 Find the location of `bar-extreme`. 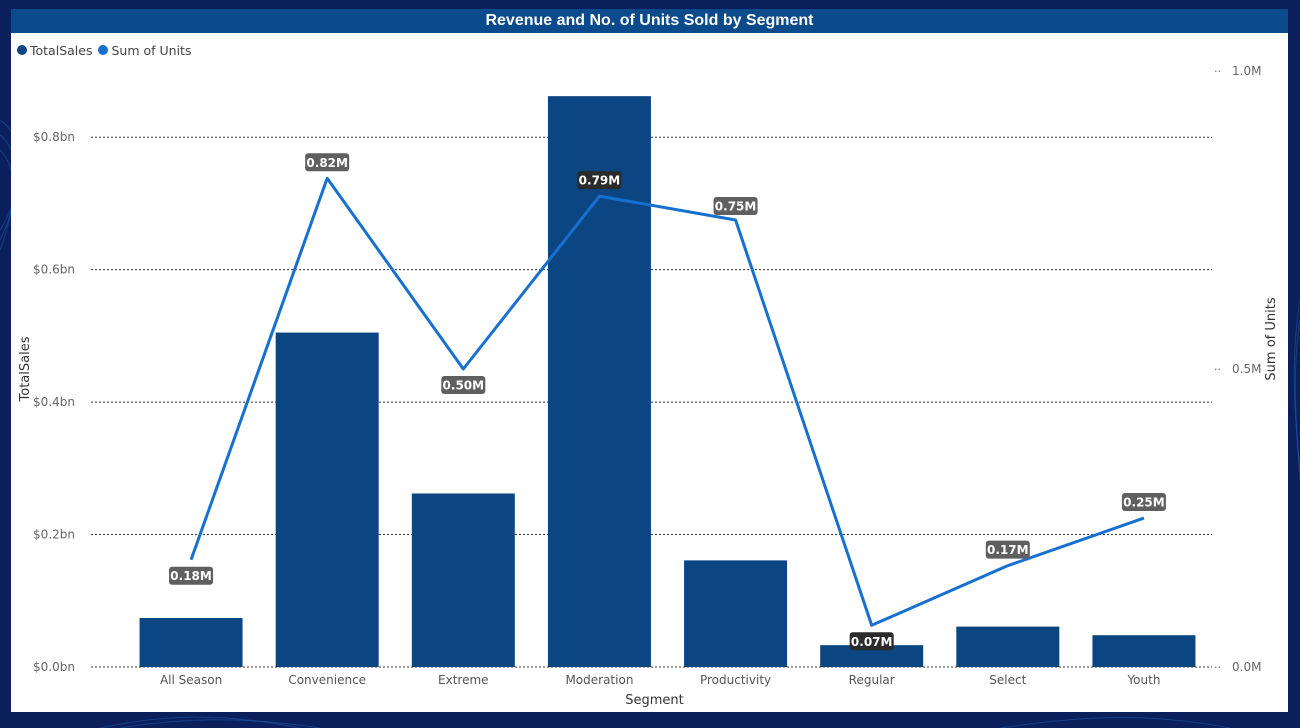

bar-extreme is located at coordinates (463, 580).